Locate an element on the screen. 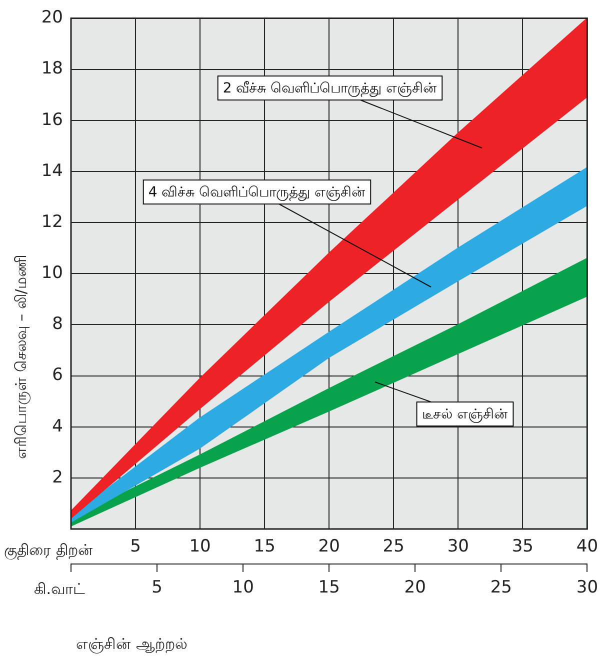  x2-tick-label: 20 is located at coordinates (415, 588).